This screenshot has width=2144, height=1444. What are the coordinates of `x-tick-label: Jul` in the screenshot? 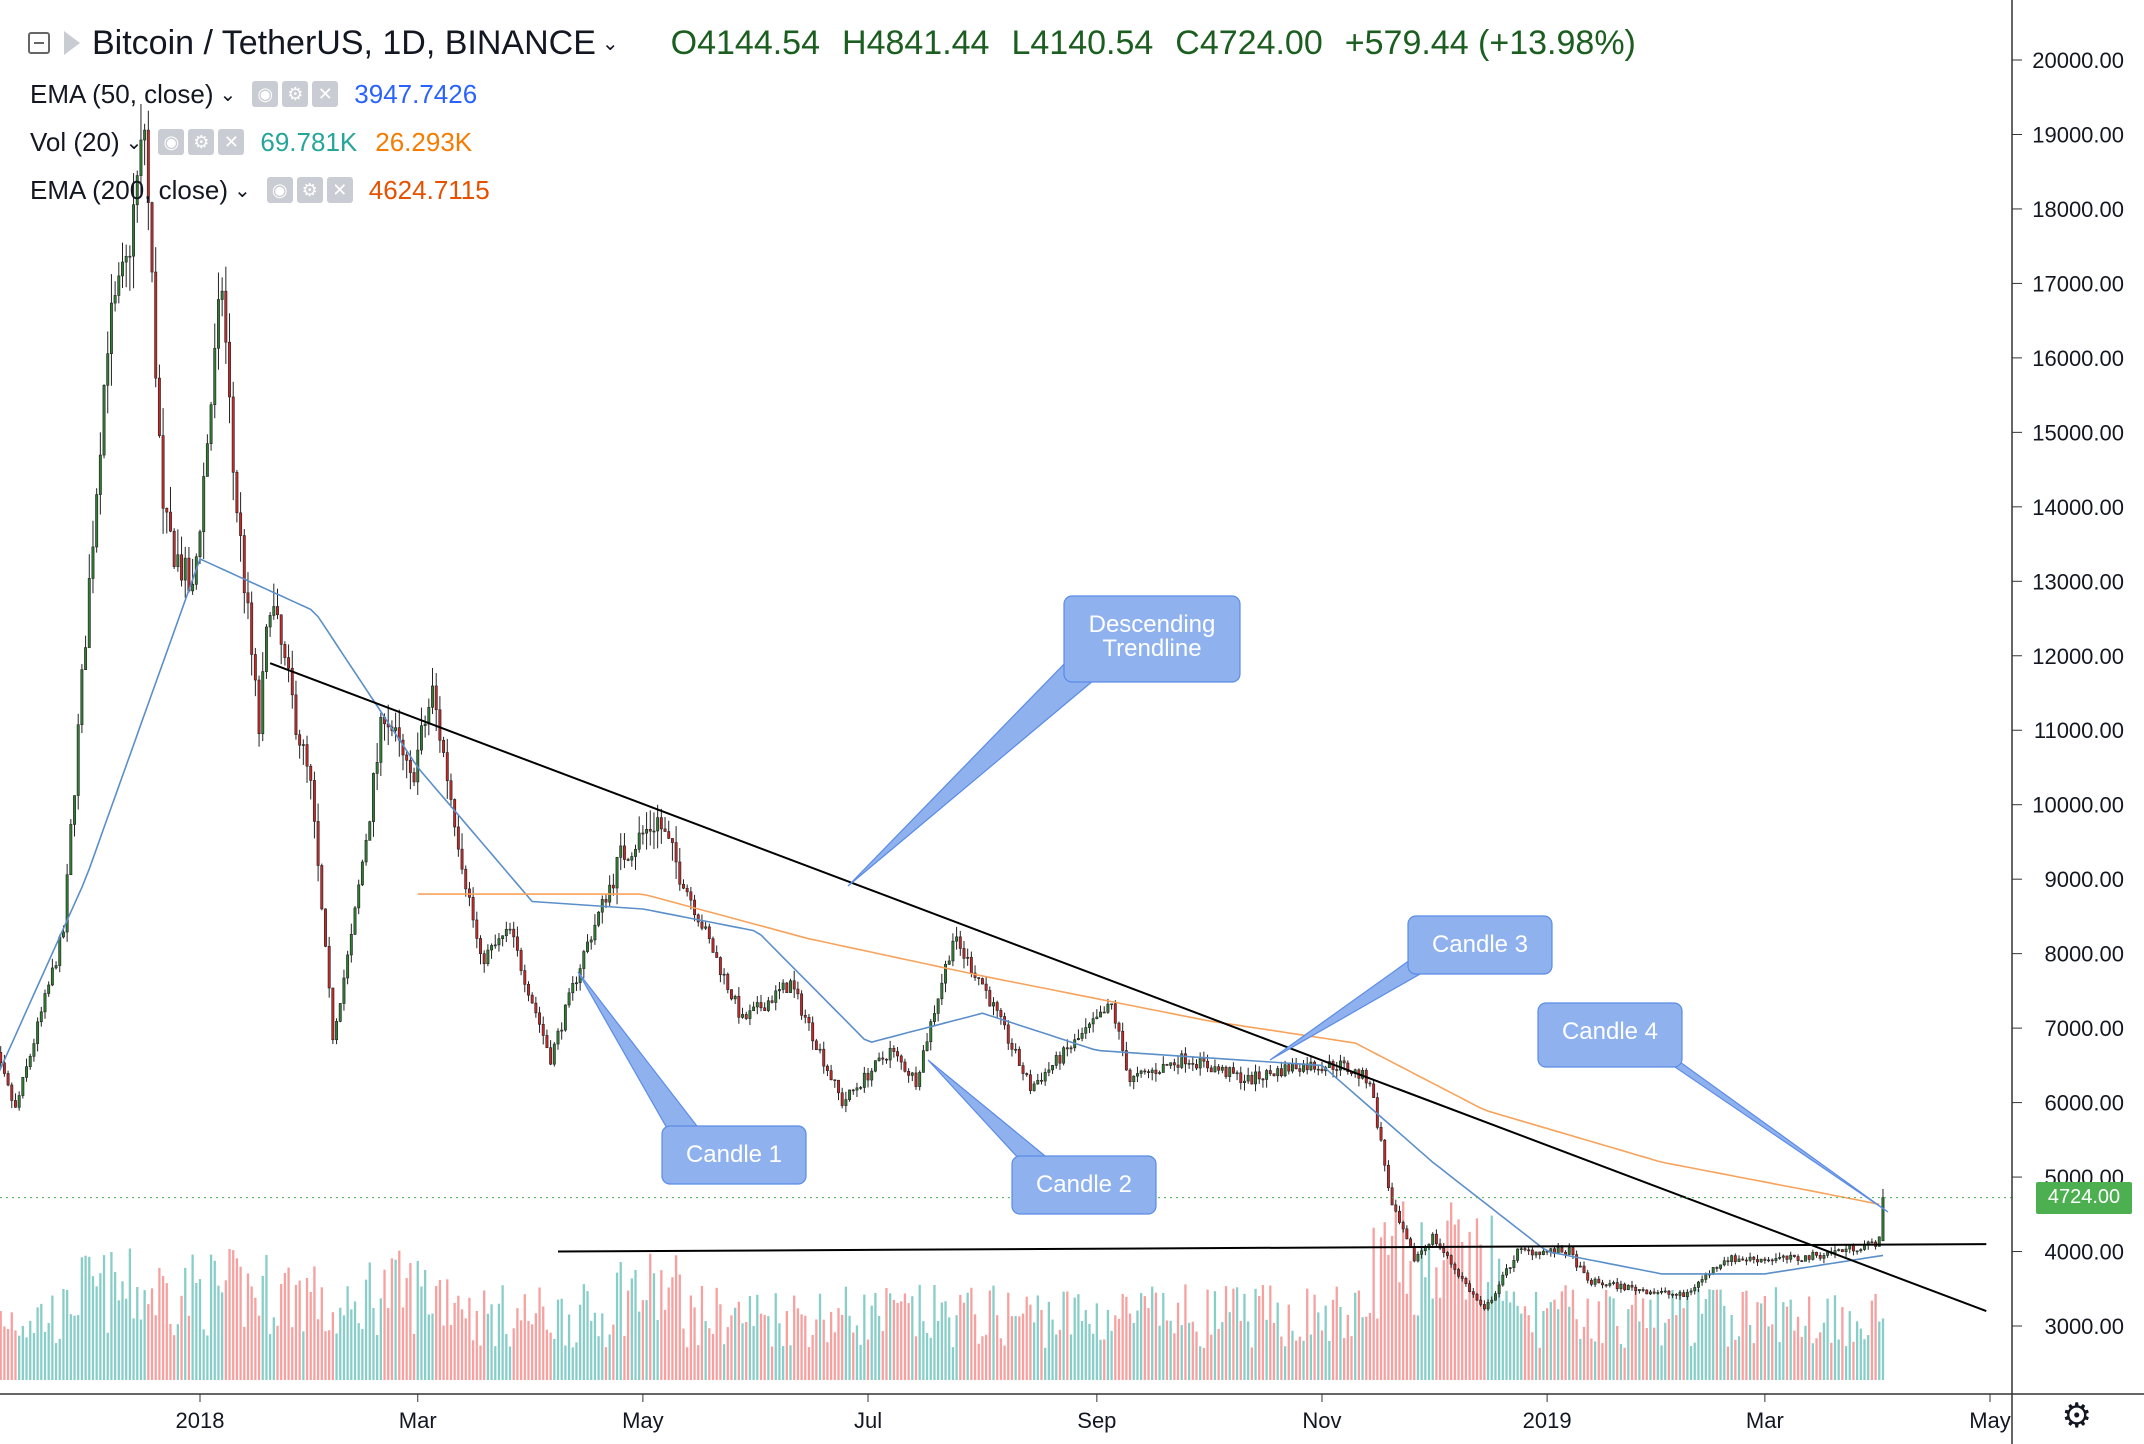 It's located at (868, 1420).